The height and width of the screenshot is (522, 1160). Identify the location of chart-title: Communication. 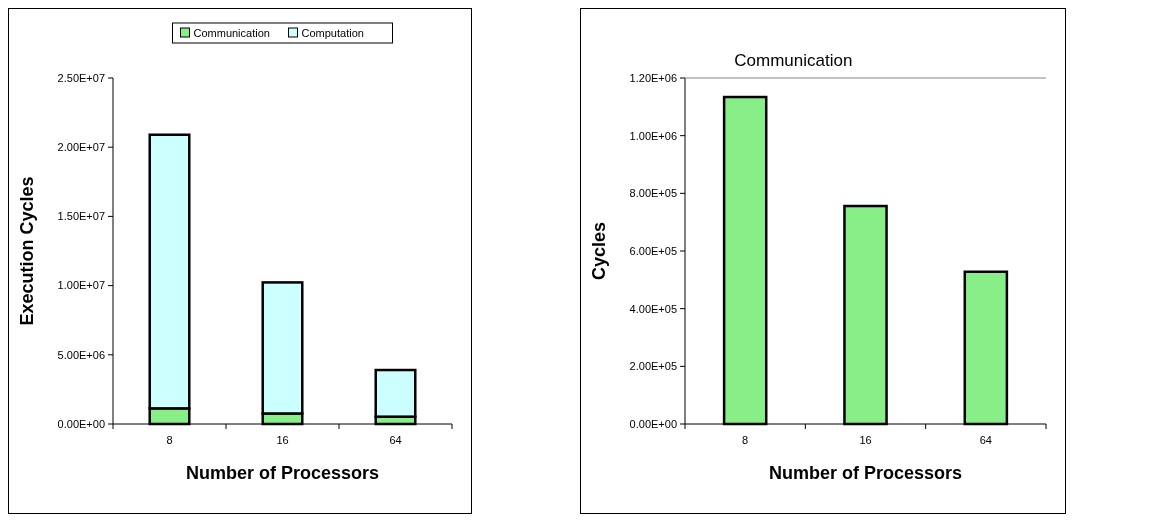
(793, 60).